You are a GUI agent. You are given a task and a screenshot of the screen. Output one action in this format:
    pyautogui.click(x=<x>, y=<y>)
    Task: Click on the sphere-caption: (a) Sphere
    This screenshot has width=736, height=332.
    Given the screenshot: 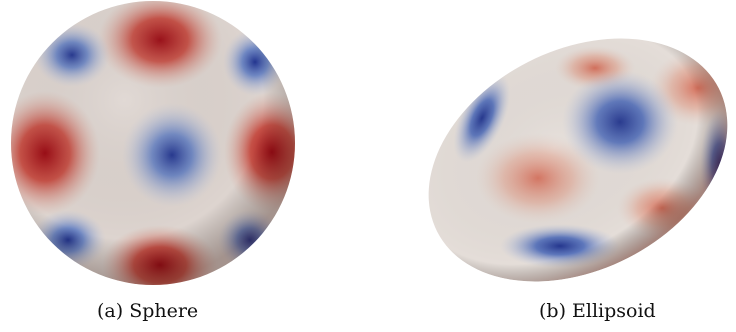 What is the action you would take?
    pyautogui.click(x=148, y=311)
    